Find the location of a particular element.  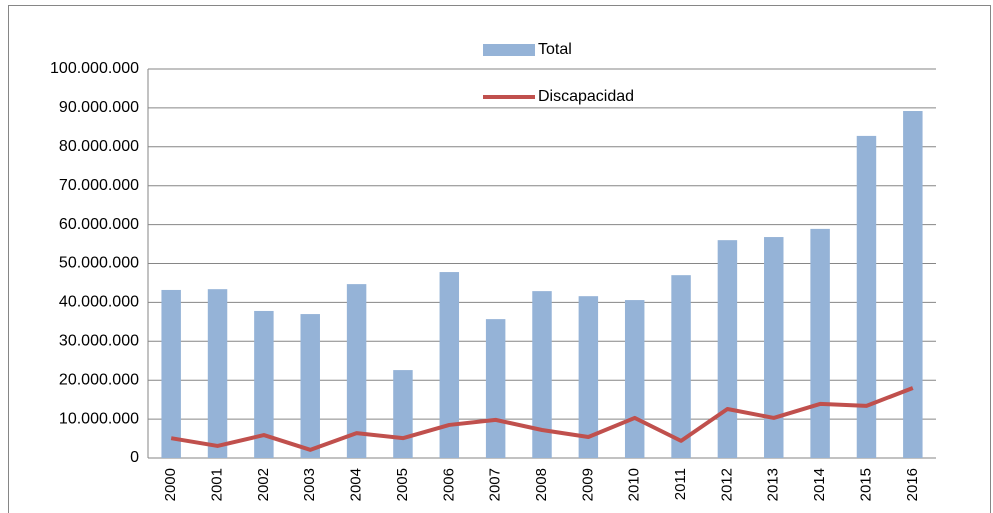

y-tick-label: 30.000.000 is located at coordinates (99, 341).